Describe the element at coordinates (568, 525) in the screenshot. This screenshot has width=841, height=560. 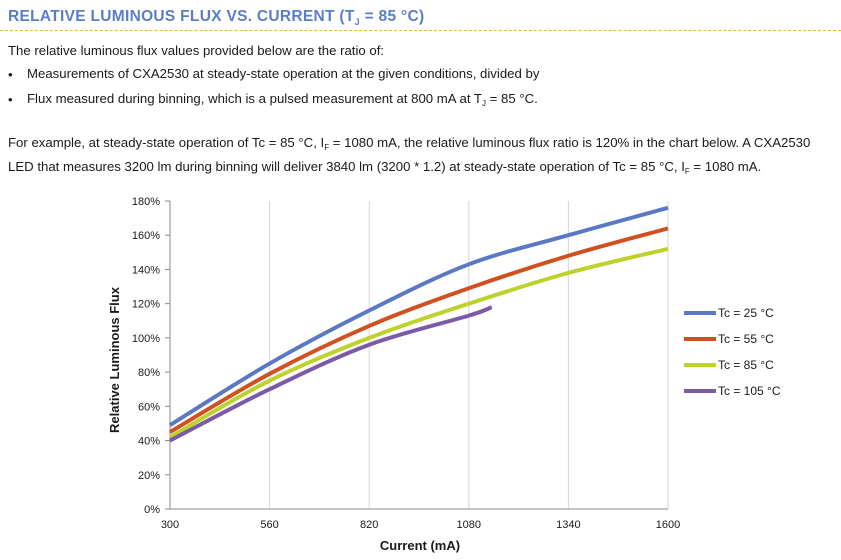
I see `x-tick-label: 1340` at that location.